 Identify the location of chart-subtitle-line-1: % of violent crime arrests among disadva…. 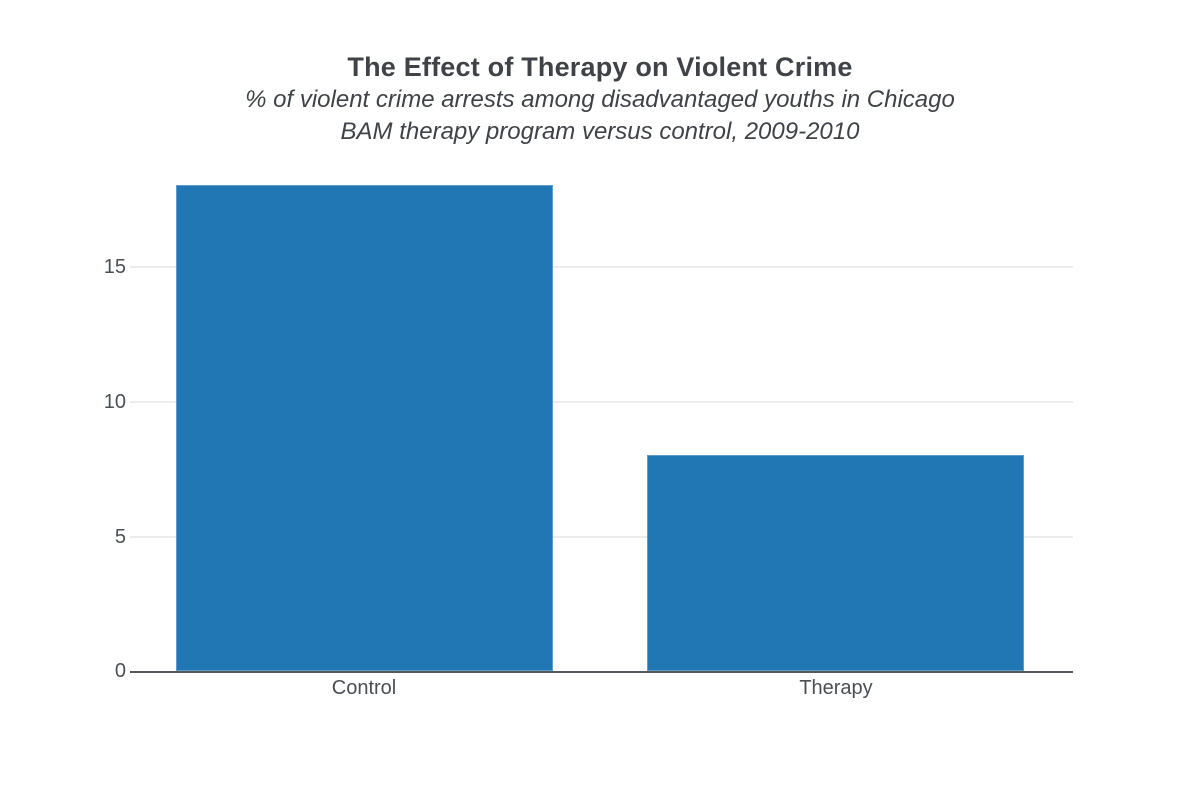
(600, 99).